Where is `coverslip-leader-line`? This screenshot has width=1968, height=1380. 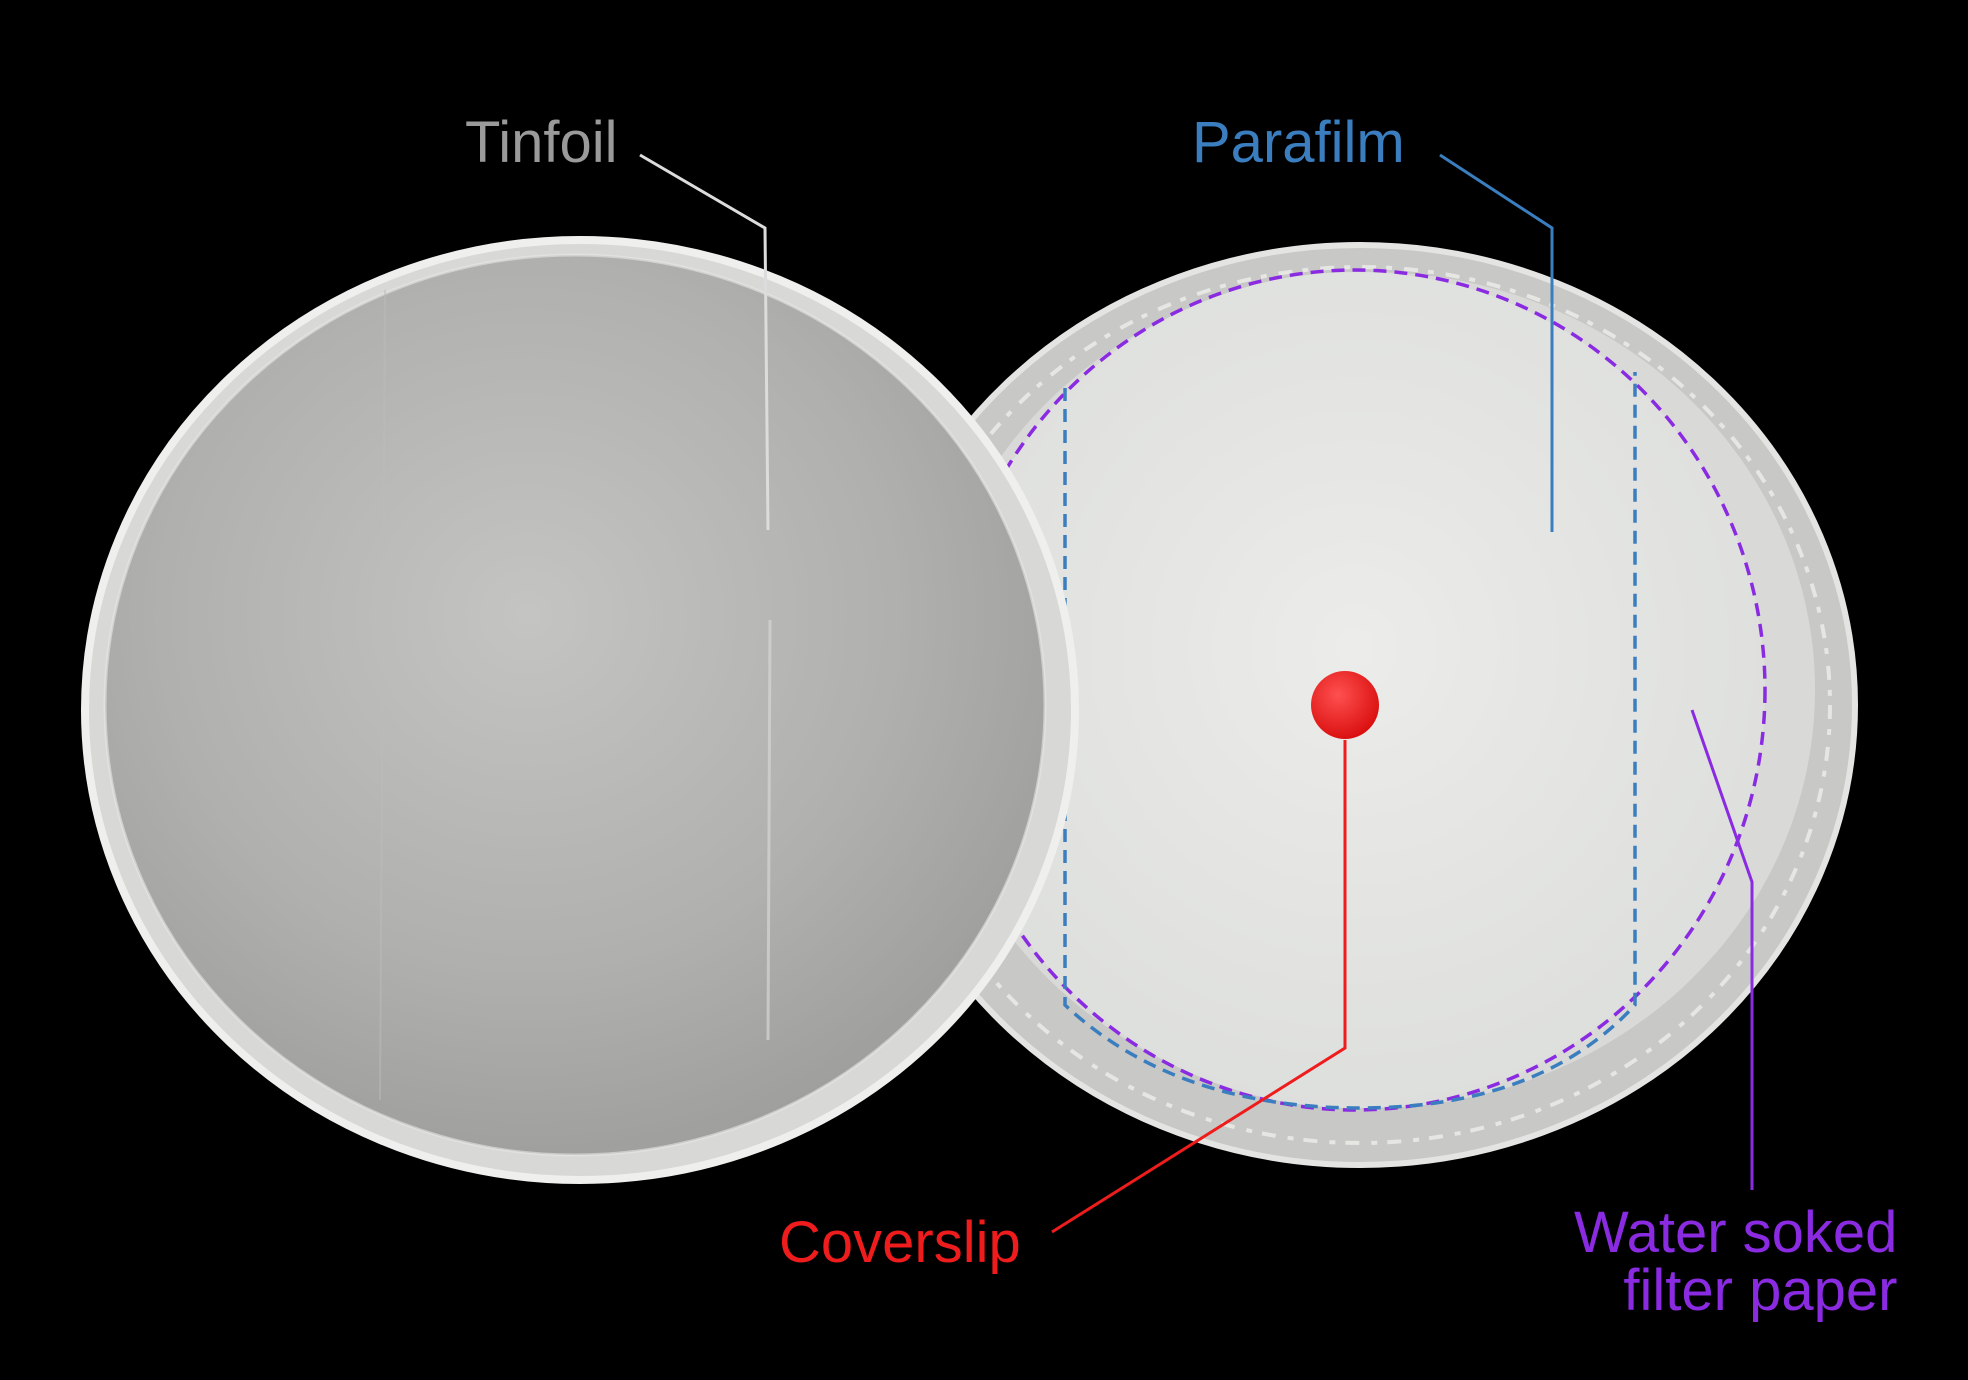 coverslip-leader-line is located at coordinates (1199, 987).